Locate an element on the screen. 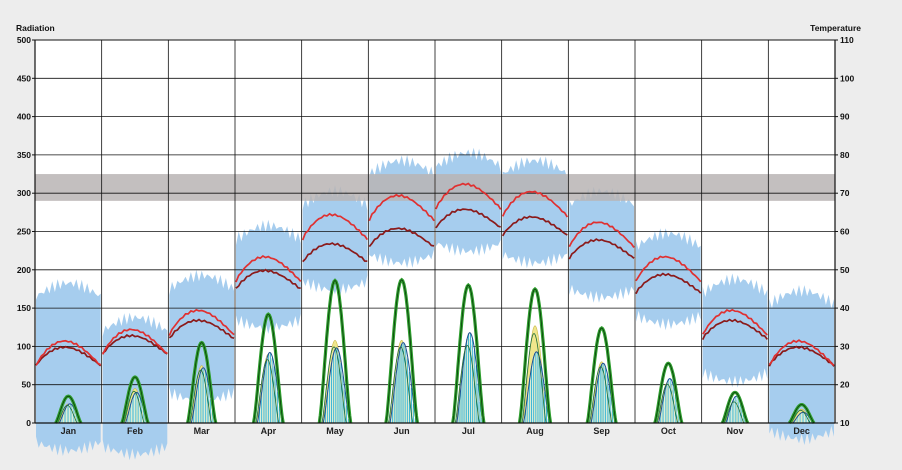  y-right-tick-label: 30 is located at coordinates (845, 346).